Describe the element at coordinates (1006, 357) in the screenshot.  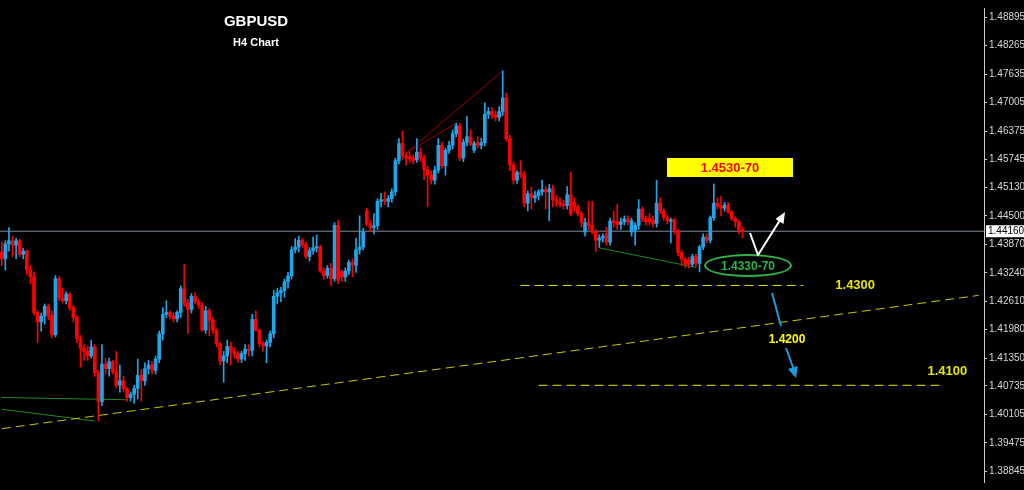
I see `y-tick-label: 1.41350` at that location.